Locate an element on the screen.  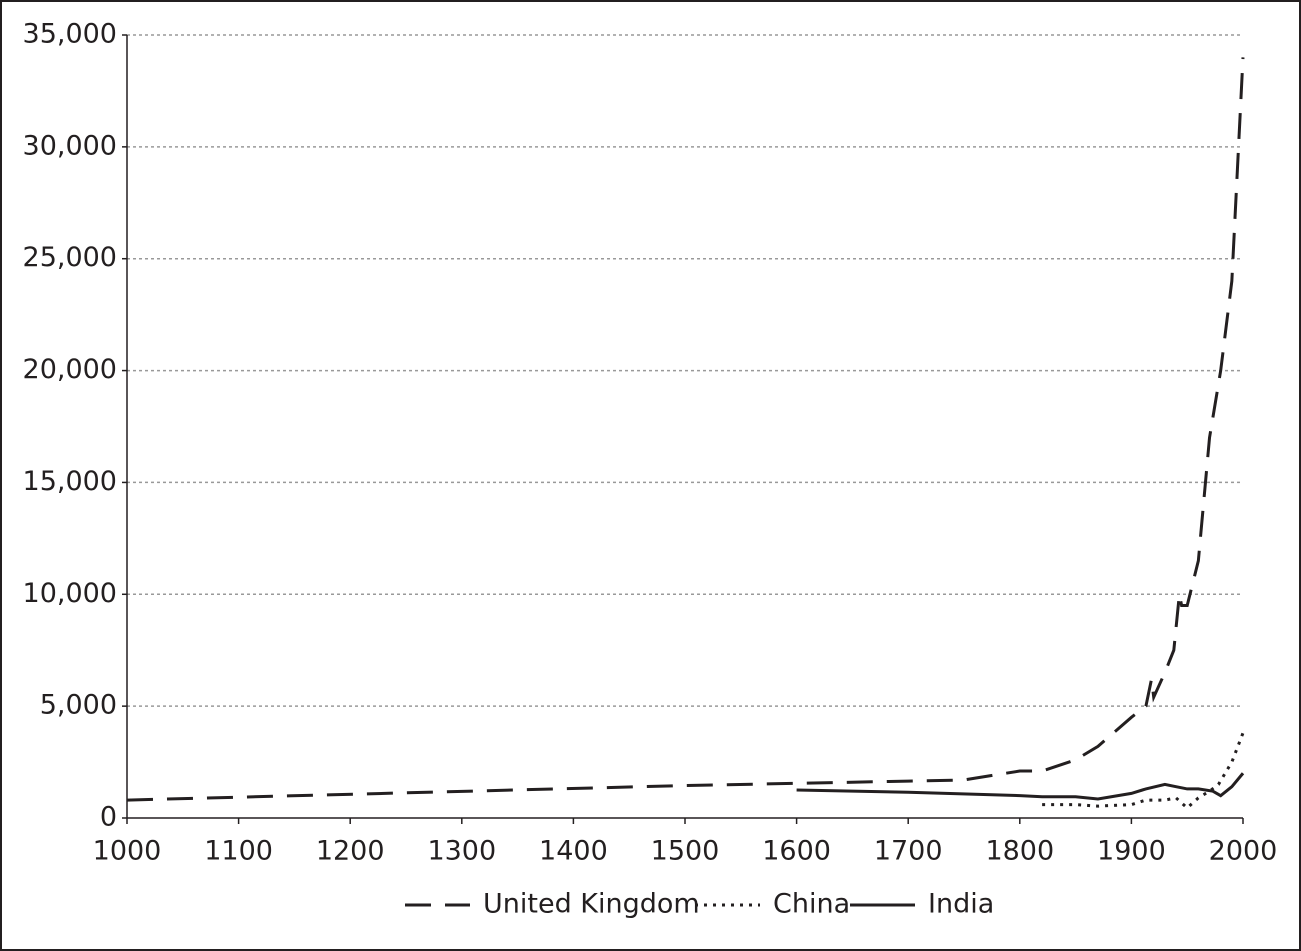
y-tick-label: 0 is located at coordinates (108, 817).